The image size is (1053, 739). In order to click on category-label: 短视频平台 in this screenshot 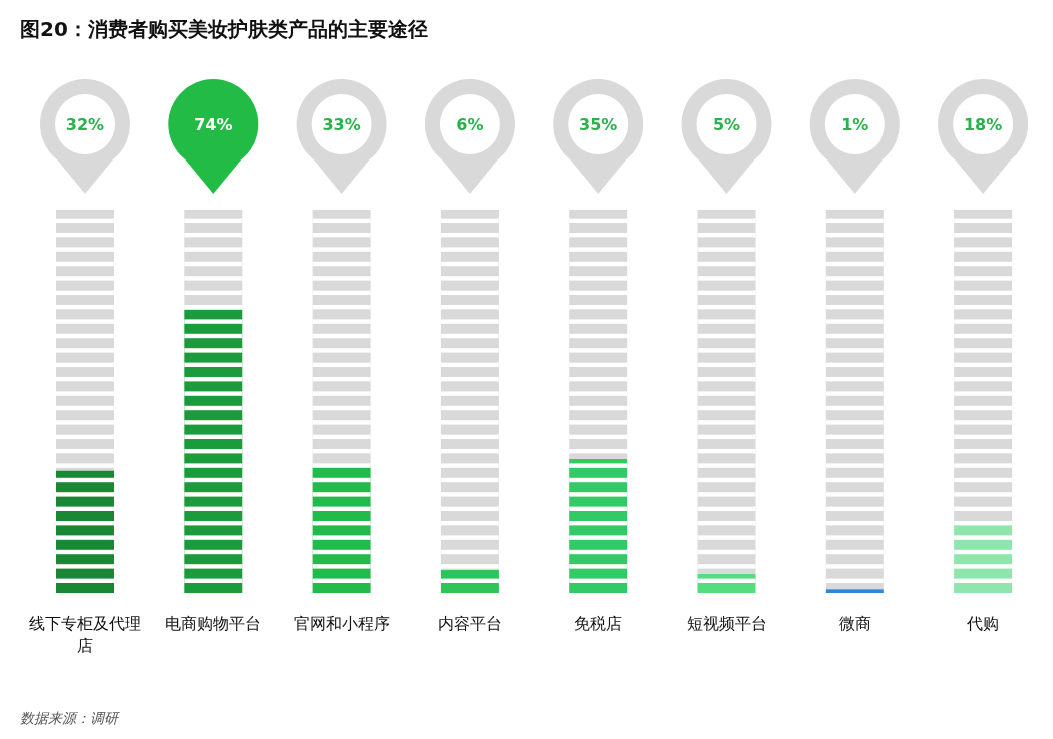, I will do `click(726, 624)`.